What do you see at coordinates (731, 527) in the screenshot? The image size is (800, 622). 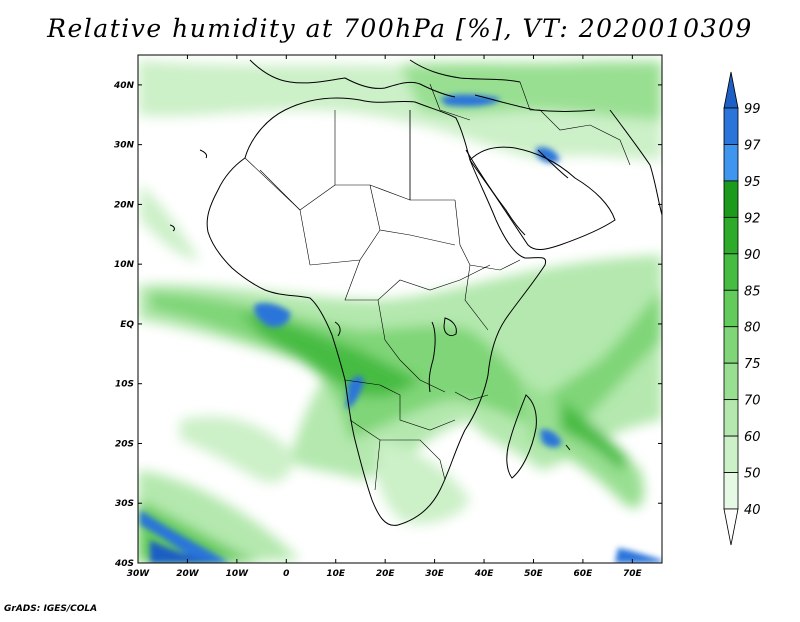 I see `colorbar-bottom-arrow` at bounding box center [731, 527].